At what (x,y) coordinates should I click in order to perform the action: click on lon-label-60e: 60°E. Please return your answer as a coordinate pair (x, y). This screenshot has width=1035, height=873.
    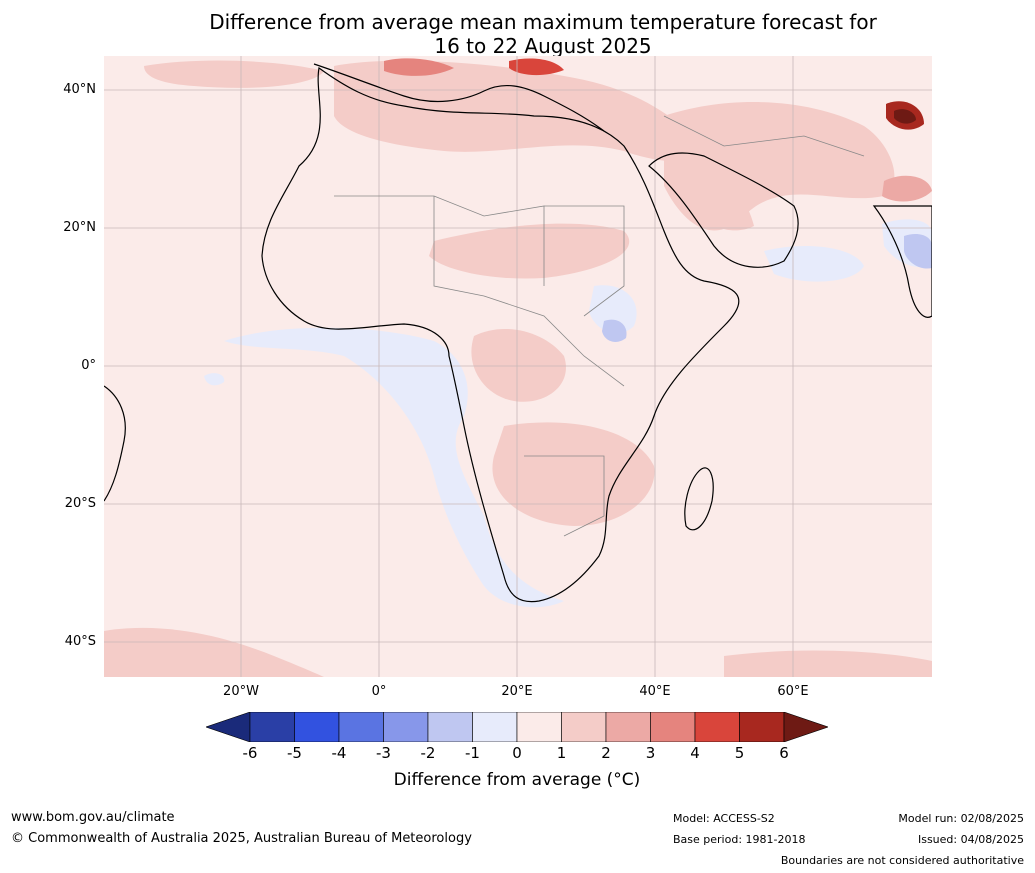
    Looking at the image, I should click on (793, 691).